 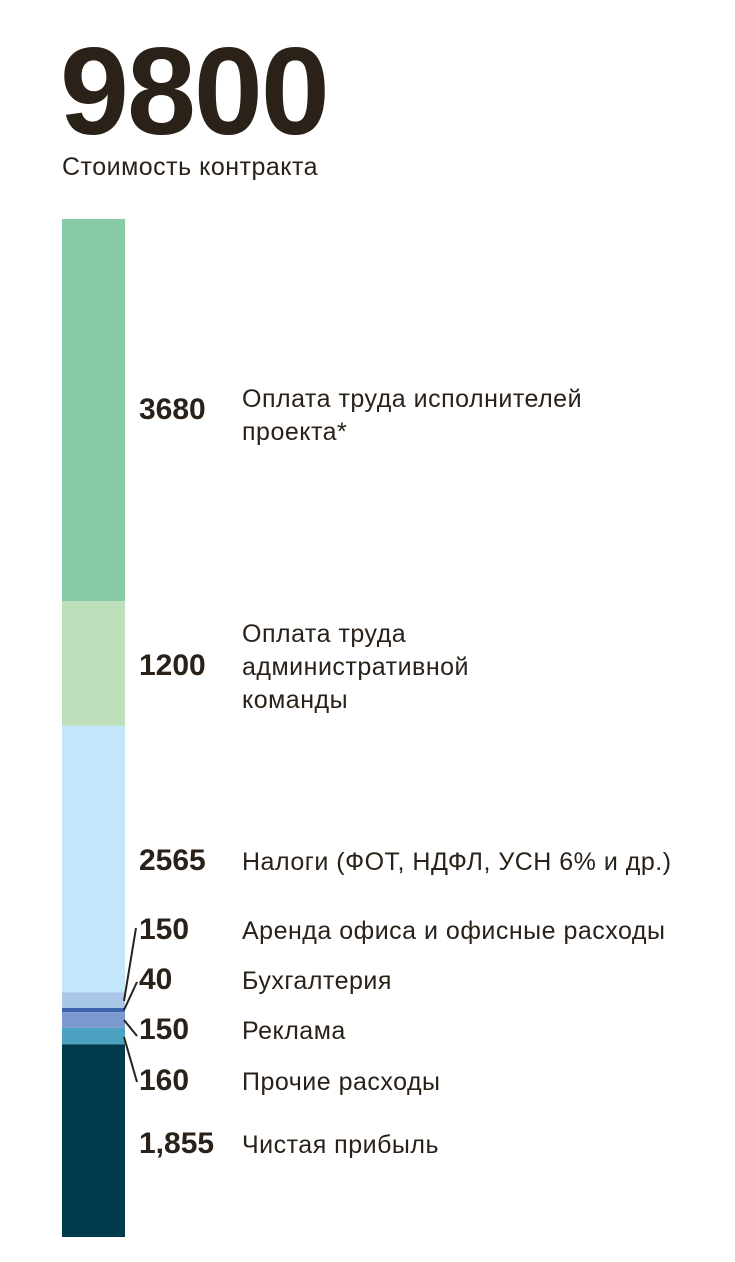 I want to click on segment-label: Аренда офиса и офисные расходы, so click(x=453, y=931).